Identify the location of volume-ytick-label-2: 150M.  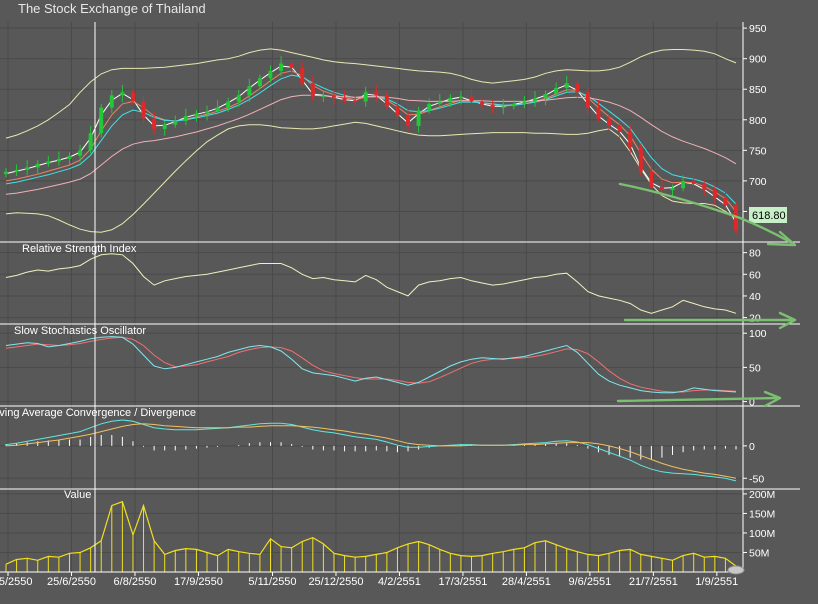
(762, 514).